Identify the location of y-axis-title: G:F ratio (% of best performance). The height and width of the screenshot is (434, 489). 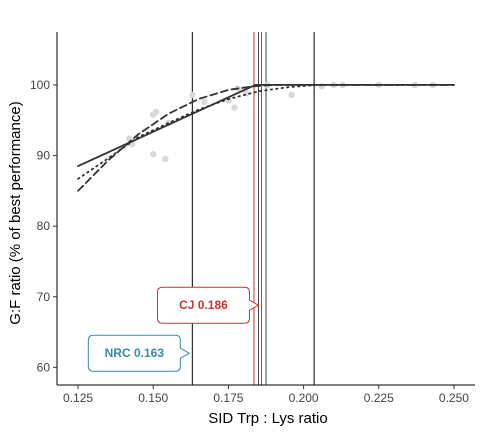
(15, 212).